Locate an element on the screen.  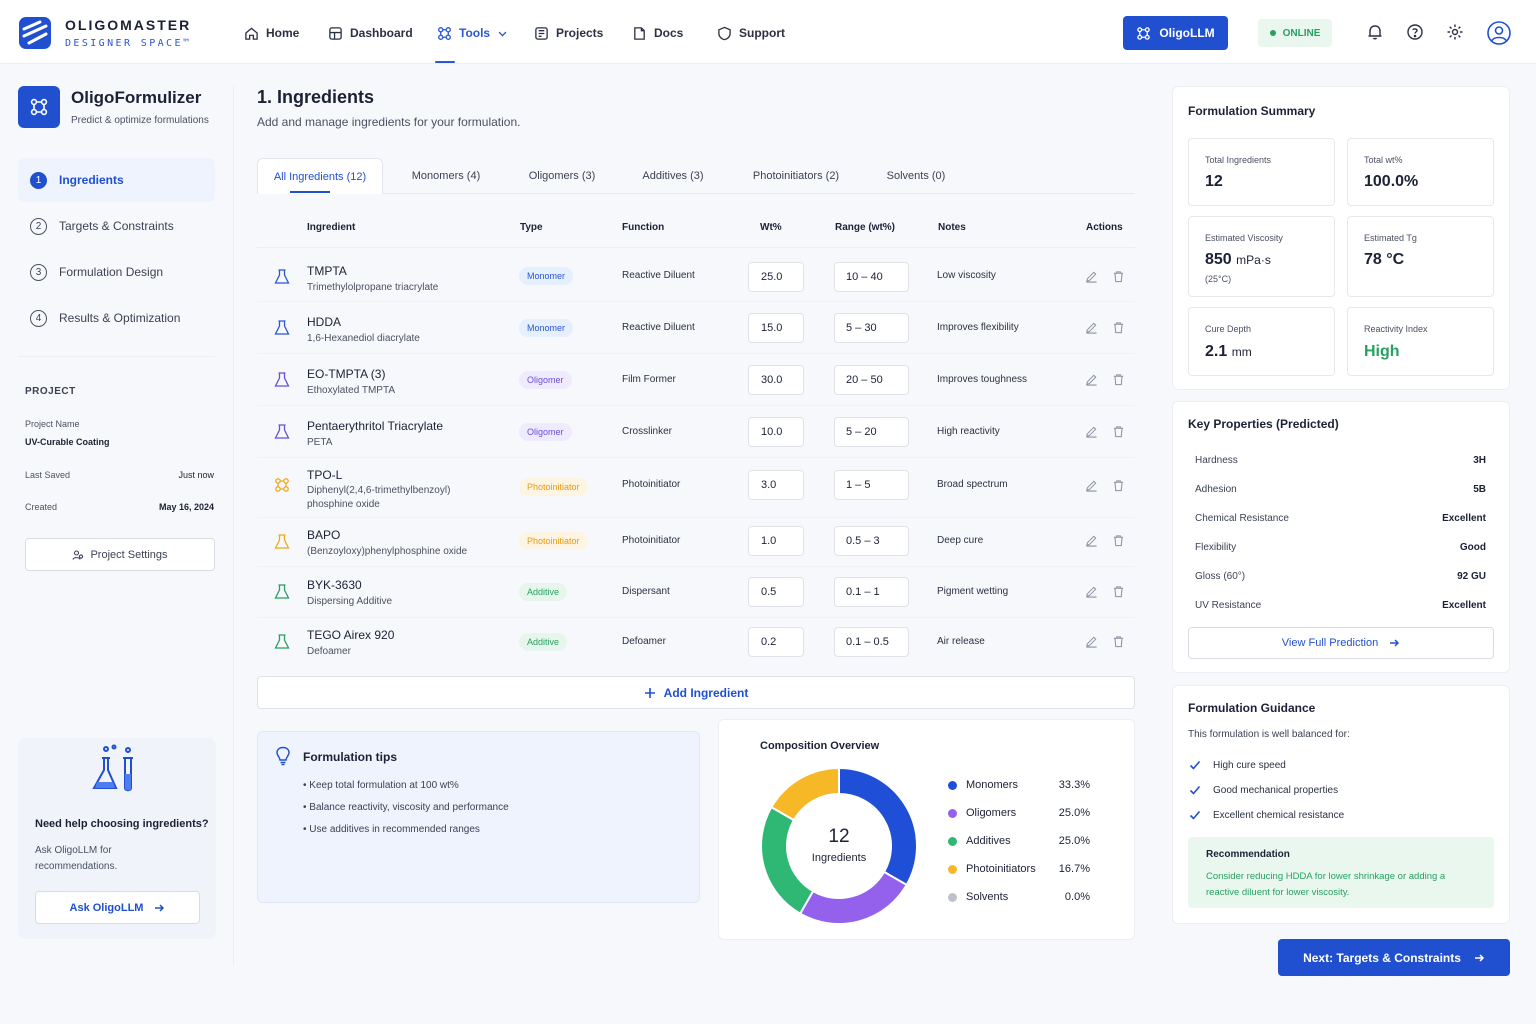
step-targets-constraints: 2 Targets & Constraints is located at coordinates (116, 226).